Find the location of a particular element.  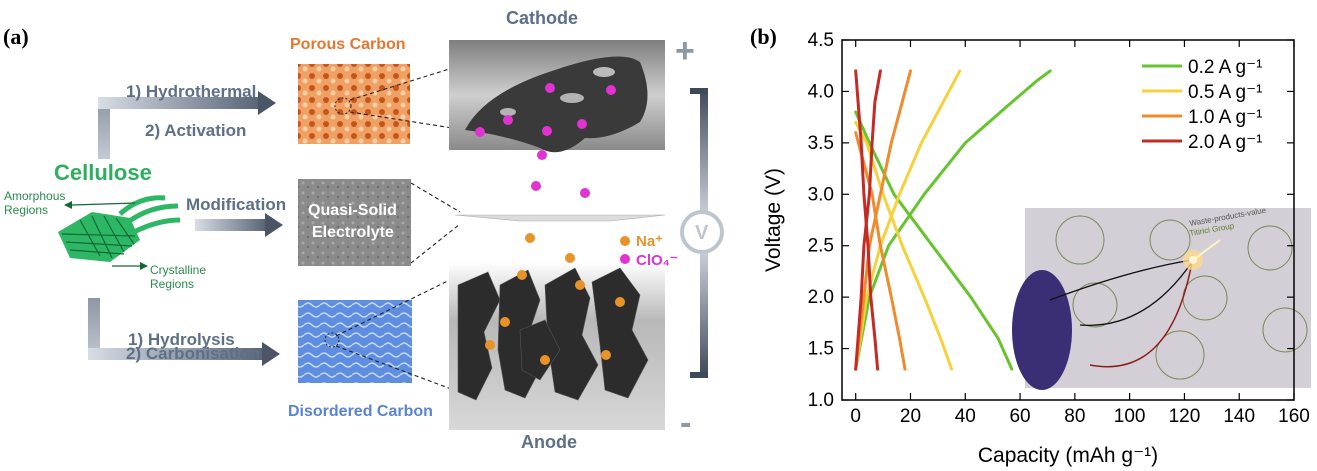

x-tick-label: 80 is located at coordinates (1074, 416).